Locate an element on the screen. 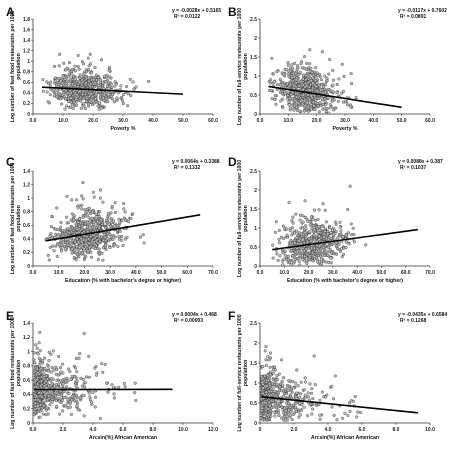  x-axis-label: Arcsin(%) African American is located at coordinates (123, 438).